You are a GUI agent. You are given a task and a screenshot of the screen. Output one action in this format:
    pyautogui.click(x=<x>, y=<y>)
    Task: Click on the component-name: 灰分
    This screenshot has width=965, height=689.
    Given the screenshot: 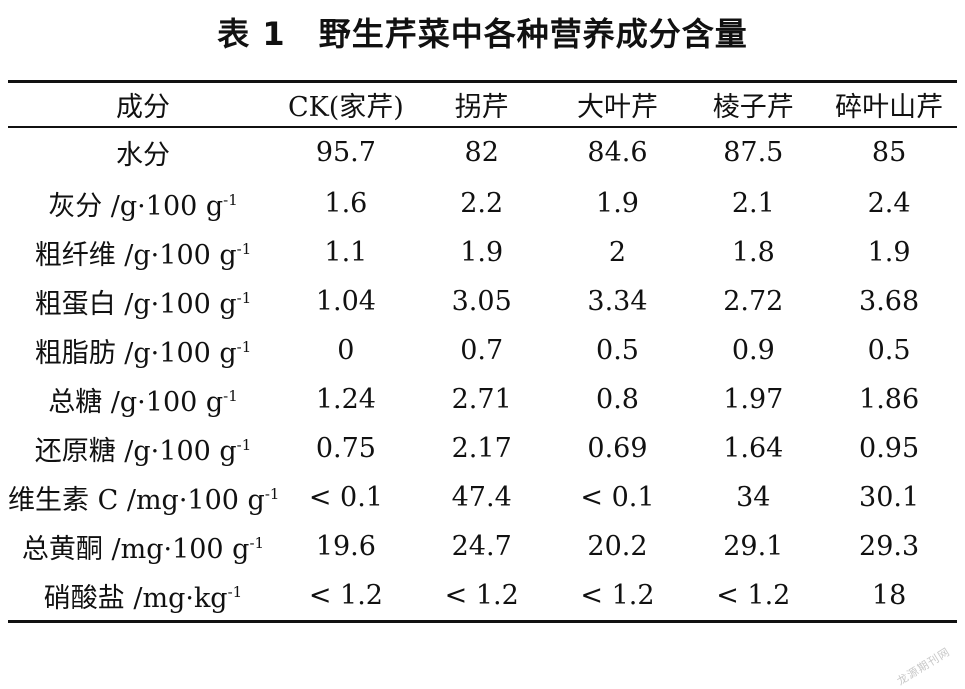 What is the action you would take?
    pyautogui.click(x=75, y=206)
    